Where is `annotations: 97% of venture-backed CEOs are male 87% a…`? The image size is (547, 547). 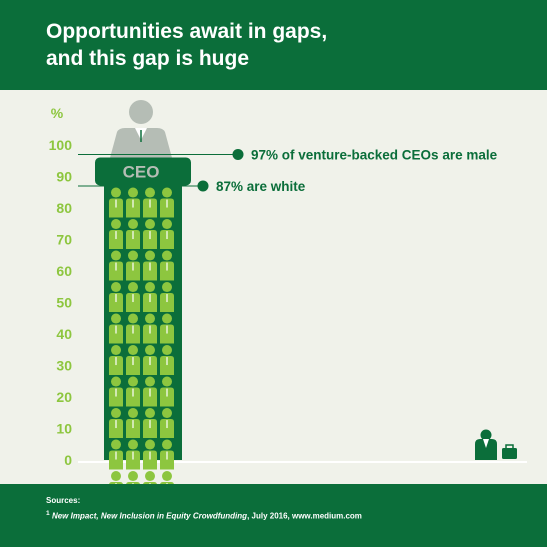
annotations: 97% of venture-backed CEOs are male 87% a… is located at coordinates (288, 170).